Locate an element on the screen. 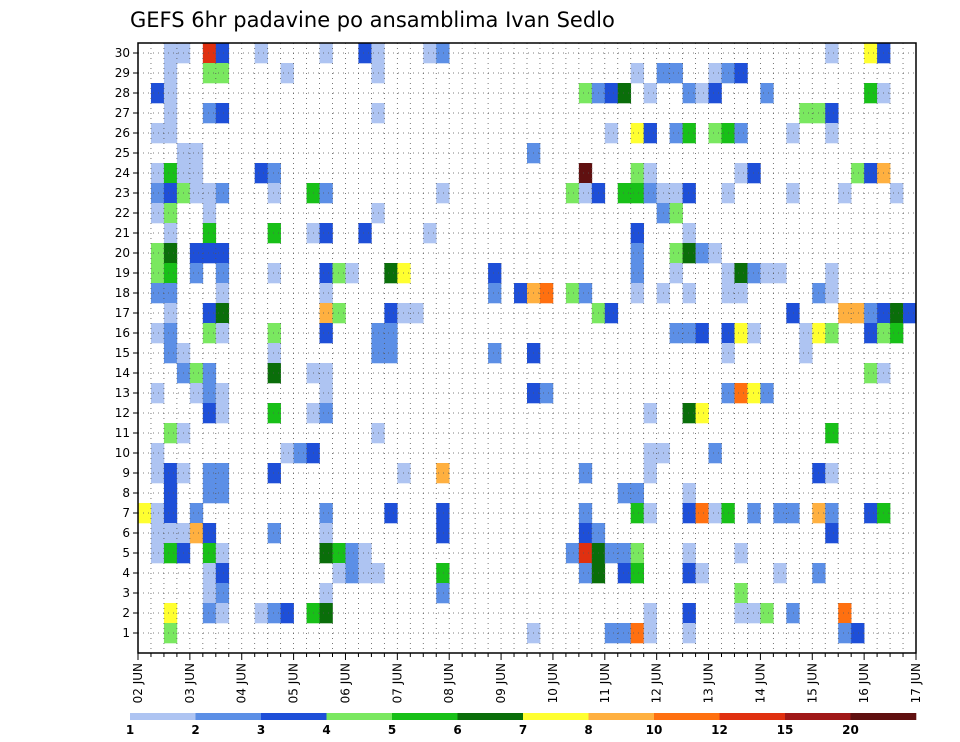 The image size is (960, 742). y-tick-label: 6 is located at coordinates (126, 533).